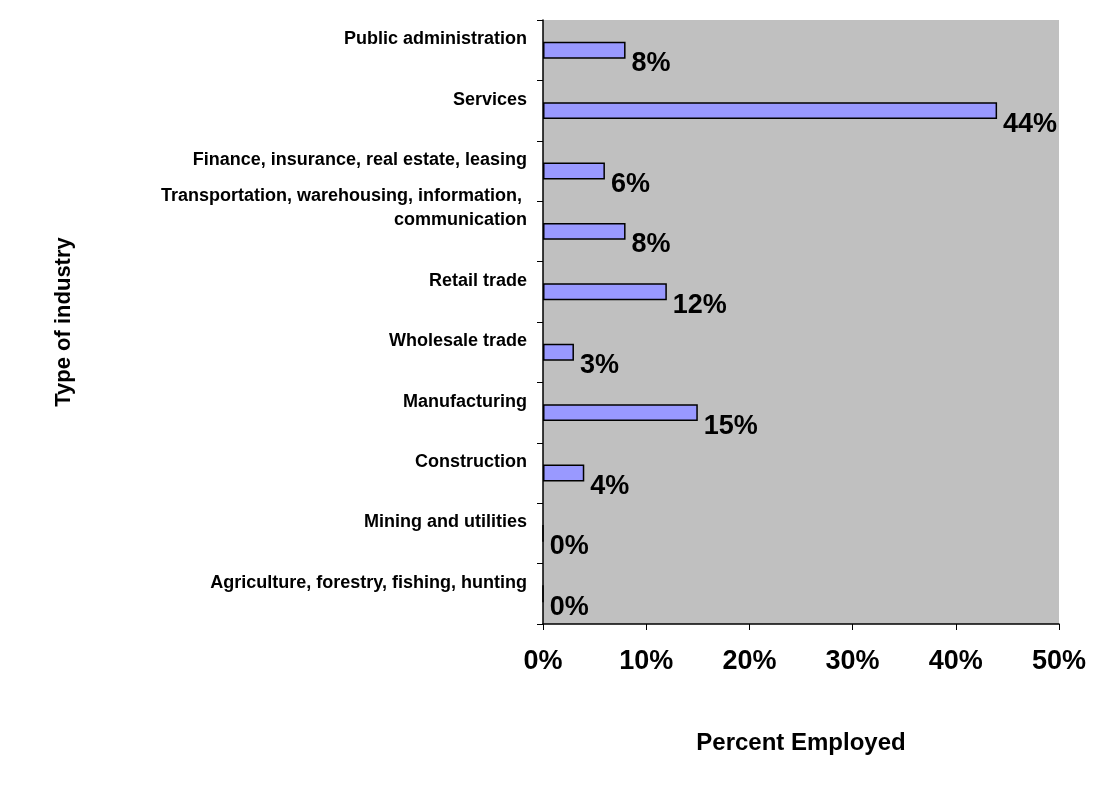  I want to click on data-label: 15%, so click(730, 424).